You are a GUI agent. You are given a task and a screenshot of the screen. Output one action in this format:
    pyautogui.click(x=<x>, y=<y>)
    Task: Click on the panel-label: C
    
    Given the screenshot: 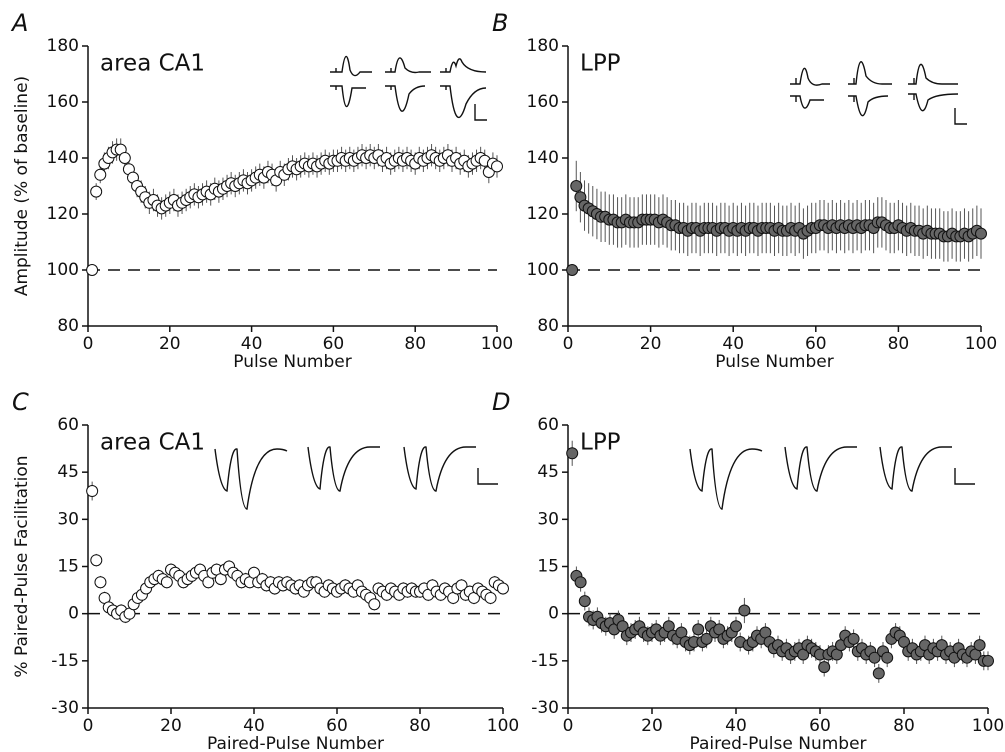 What is the action you would take?
    pyautogui.click(x=20, y=402)
    